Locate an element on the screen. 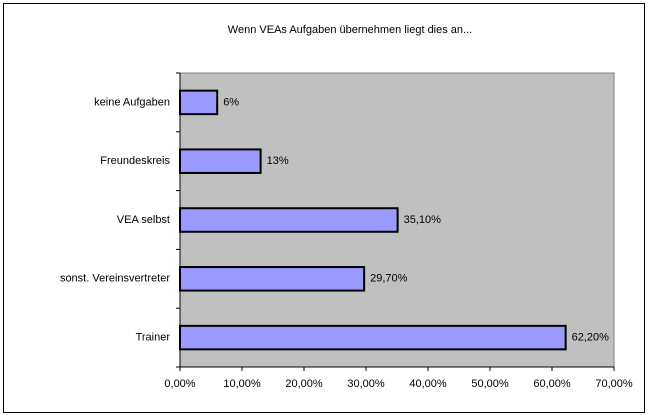 The width and height of the screenshot is (649, 416). value-label: 13% is located at coordinates (278, 161).